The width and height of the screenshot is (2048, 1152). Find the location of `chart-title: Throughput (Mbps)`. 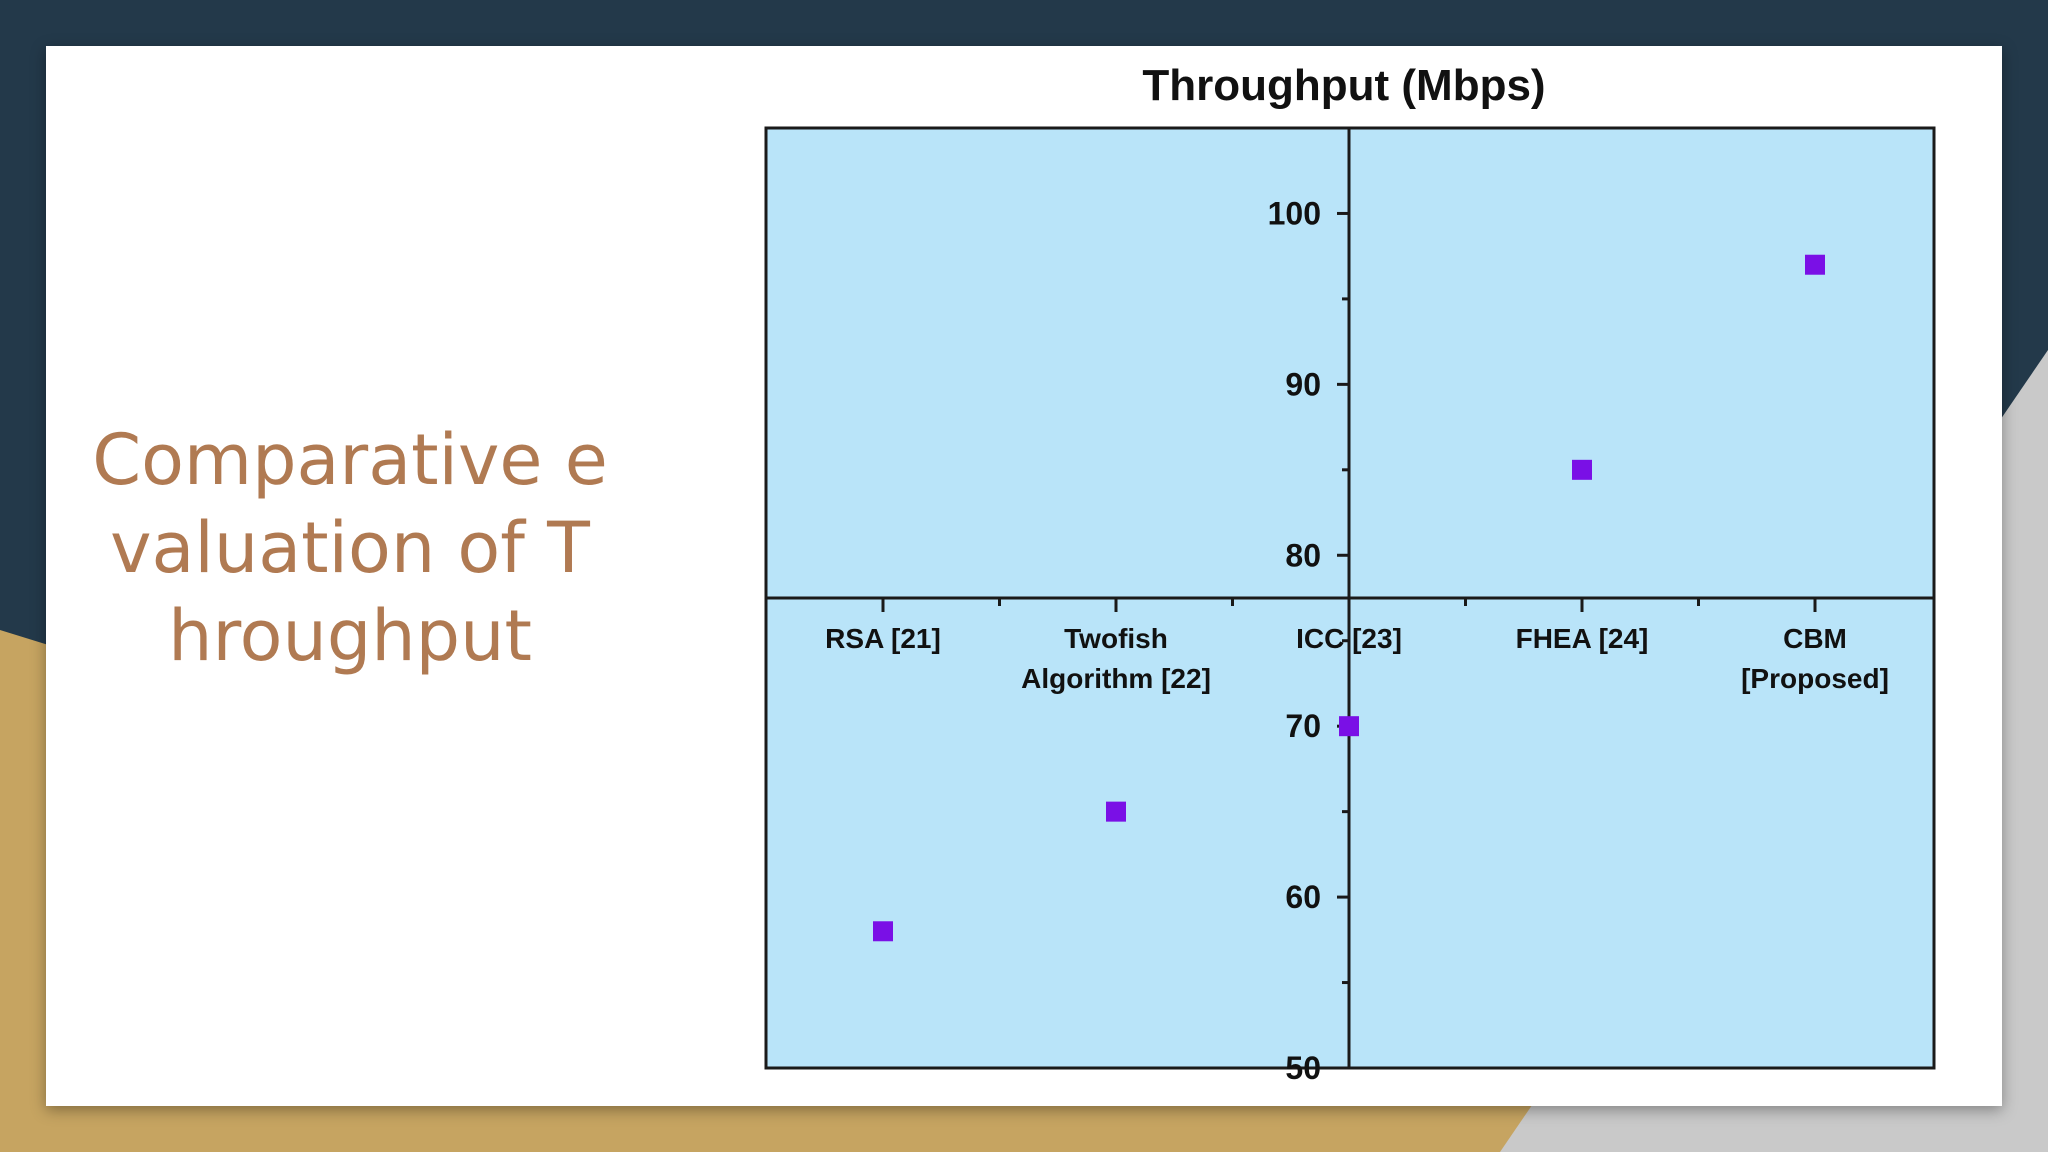

chart-title: Throughput (Mbps) is located at coordinates (1343, 85).